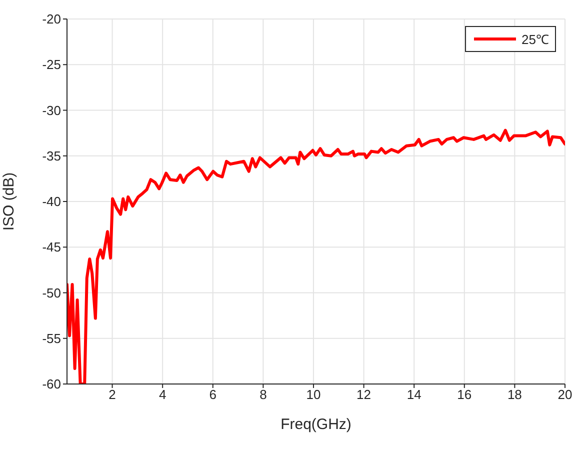 The width and height of the screenshot is (582, 461). Describe the element at coordinates (535, 39) in the screenshot. I see `legend-label: 25℃` at that location.